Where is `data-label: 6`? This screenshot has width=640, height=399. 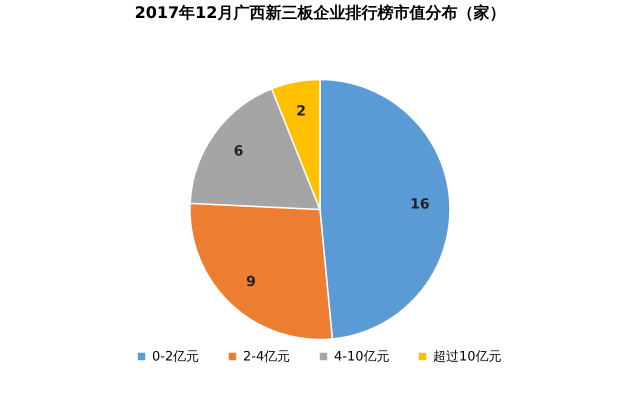 data-label: 6 is located at coordinates (239, 151).